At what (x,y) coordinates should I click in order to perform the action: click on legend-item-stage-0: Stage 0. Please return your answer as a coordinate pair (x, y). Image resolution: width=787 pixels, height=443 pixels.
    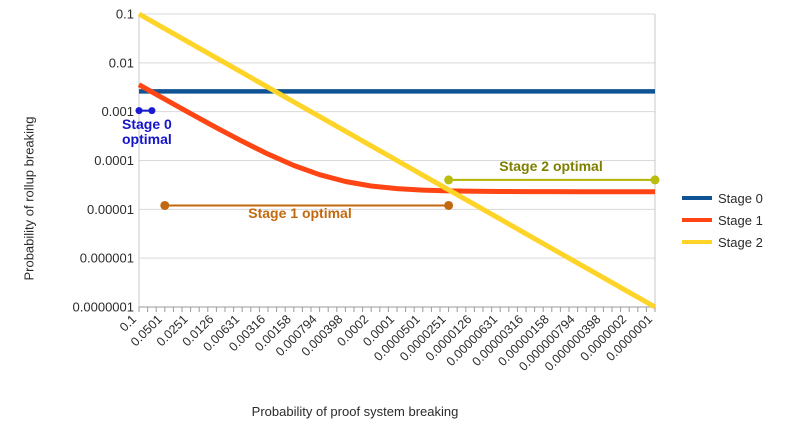
    Looking at the image, I should click on (722, 198).